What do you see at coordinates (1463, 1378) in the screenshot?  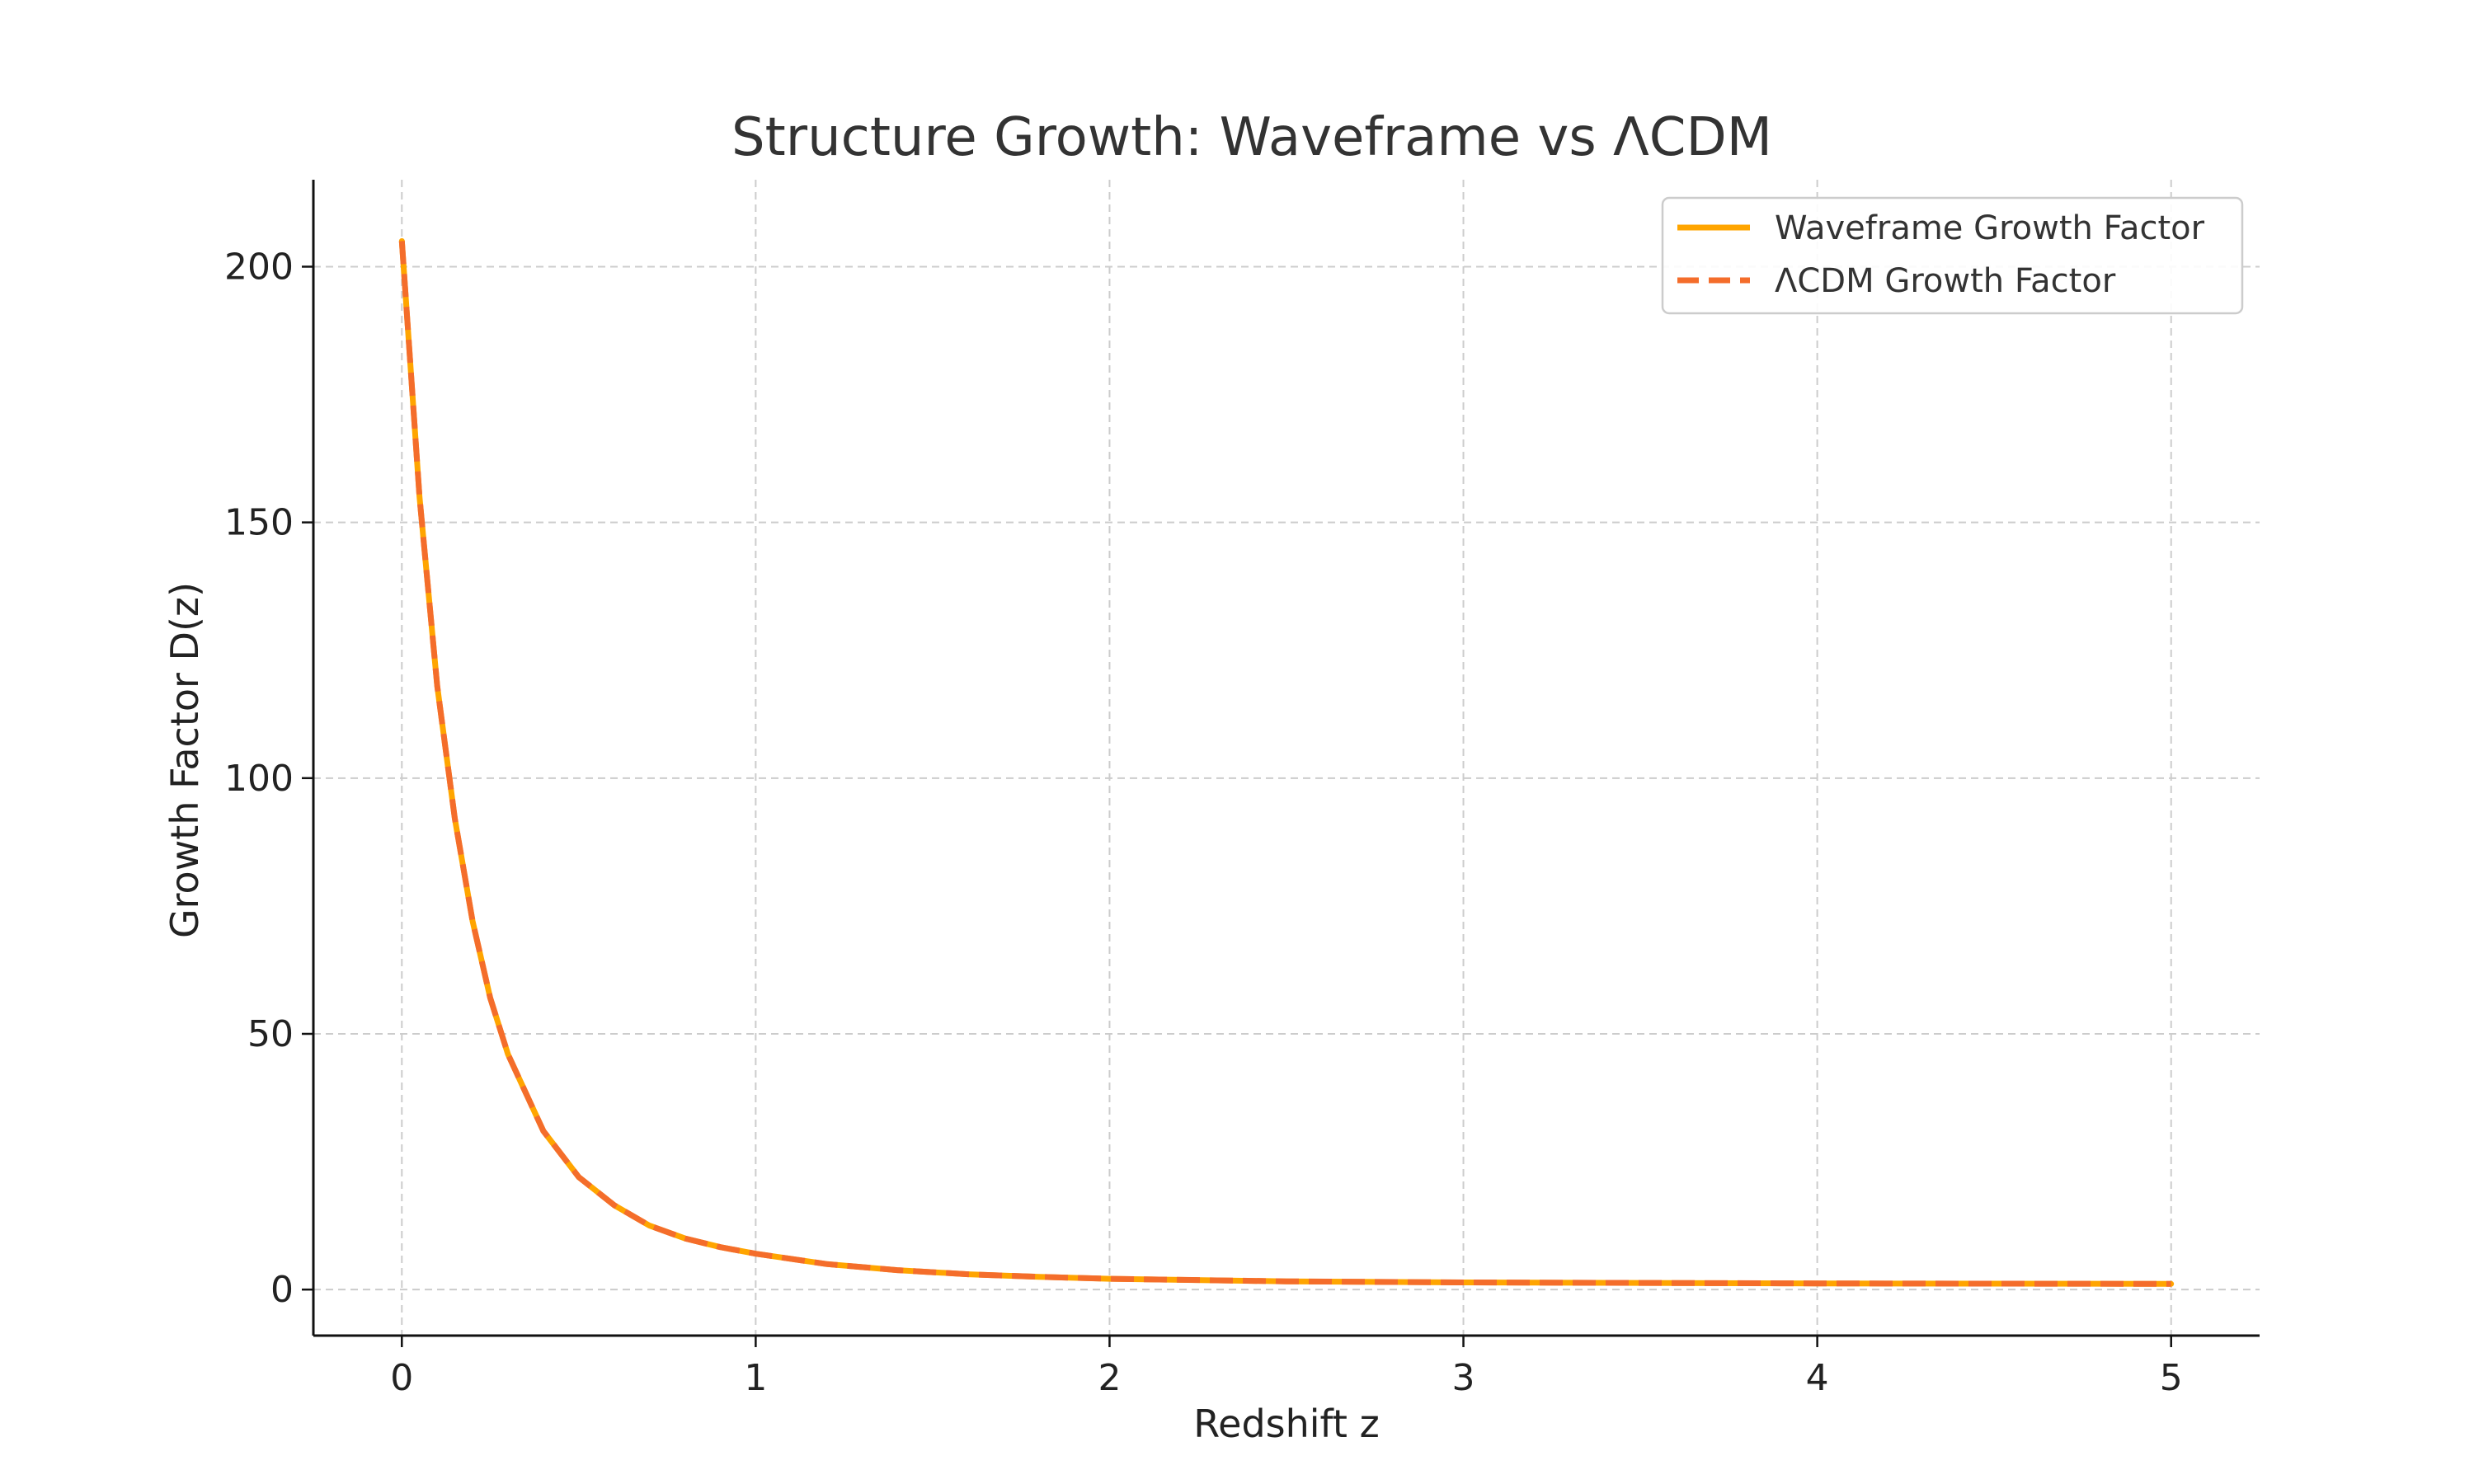 I see `x-tick-label: 3` at bounding box center [1463, 1378].